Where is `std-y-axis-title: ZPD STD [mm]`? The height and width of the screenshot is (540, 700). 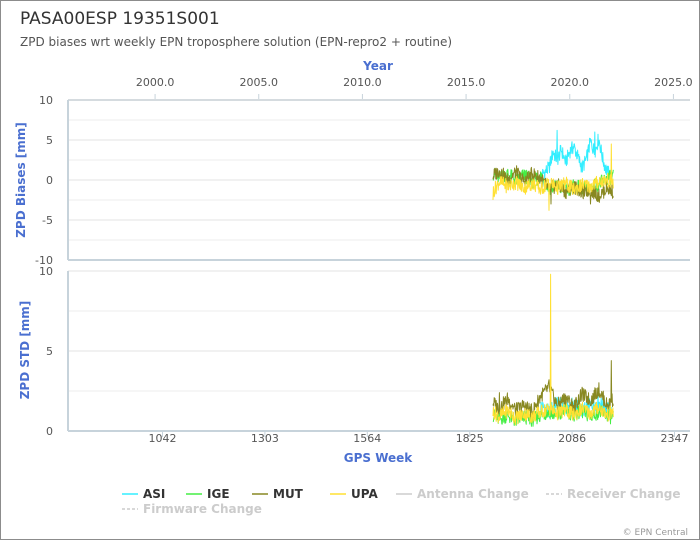
std-y-axis-title: ZPD STD [mm] is located at coordinates (25, 350).